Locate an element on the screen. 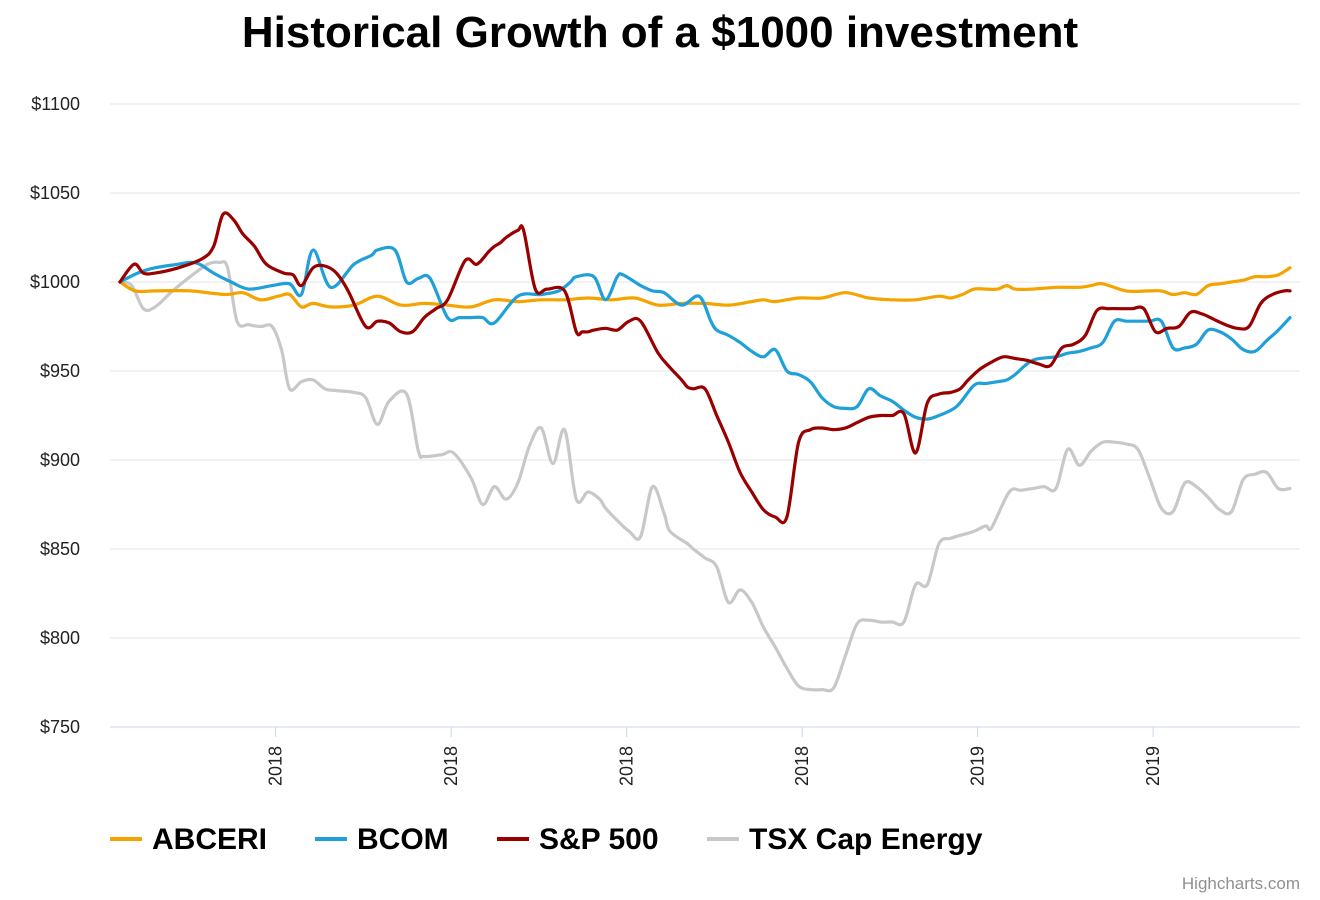  y-tick-label: $850 is located at coordinates (60, 549).